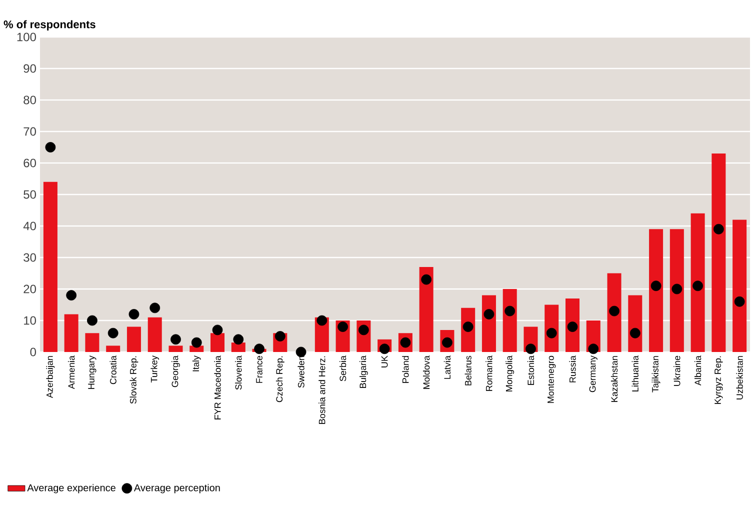  What do you see at coordinates (30, 289) in the screenshot?
I see `y-tick-label: 20` at bounding box center [30, 289].